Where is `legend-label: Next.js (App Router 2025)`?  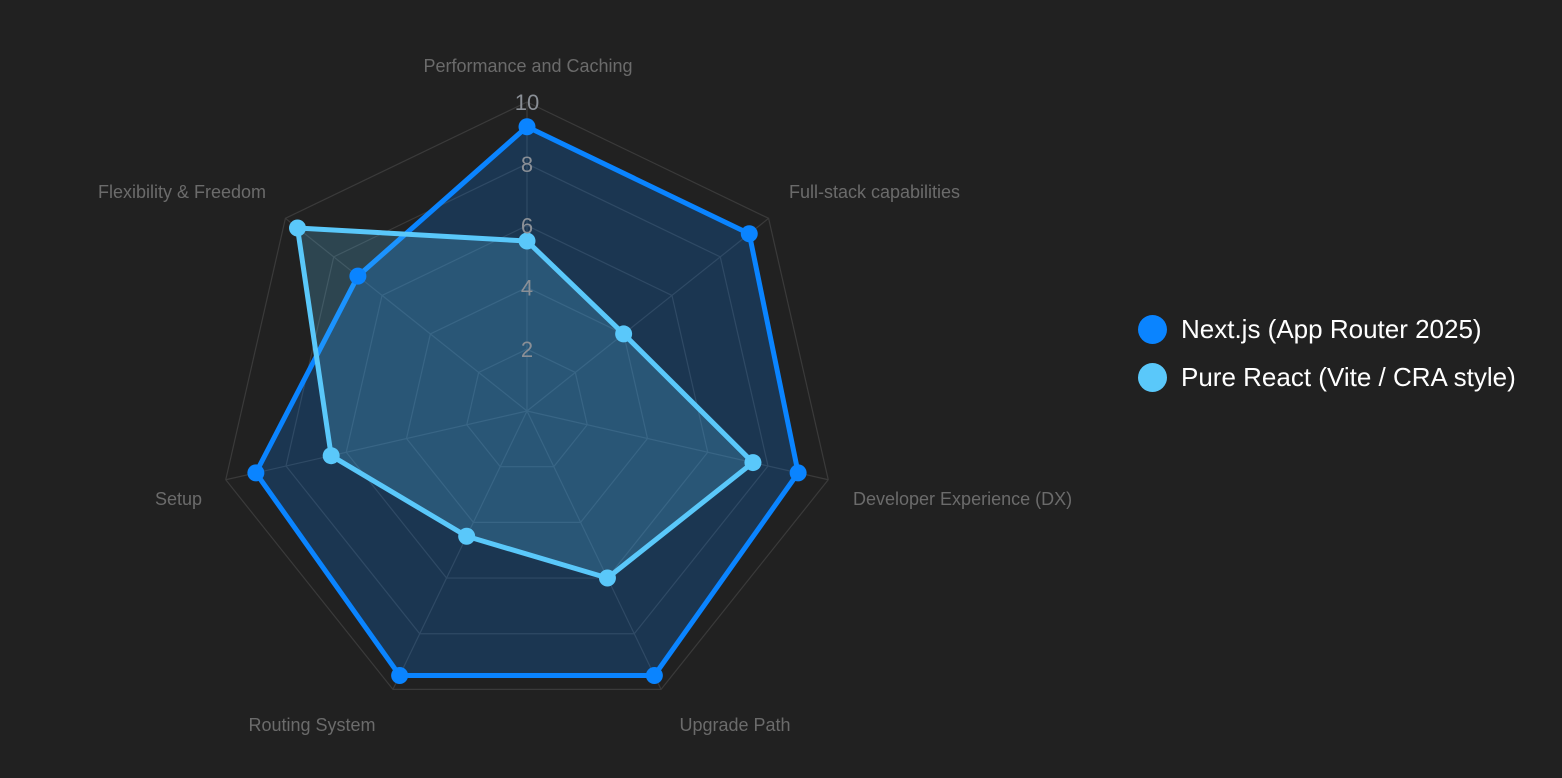
legend-label: Next.js (App Router 2025) is located at coordinates (1331, 328).